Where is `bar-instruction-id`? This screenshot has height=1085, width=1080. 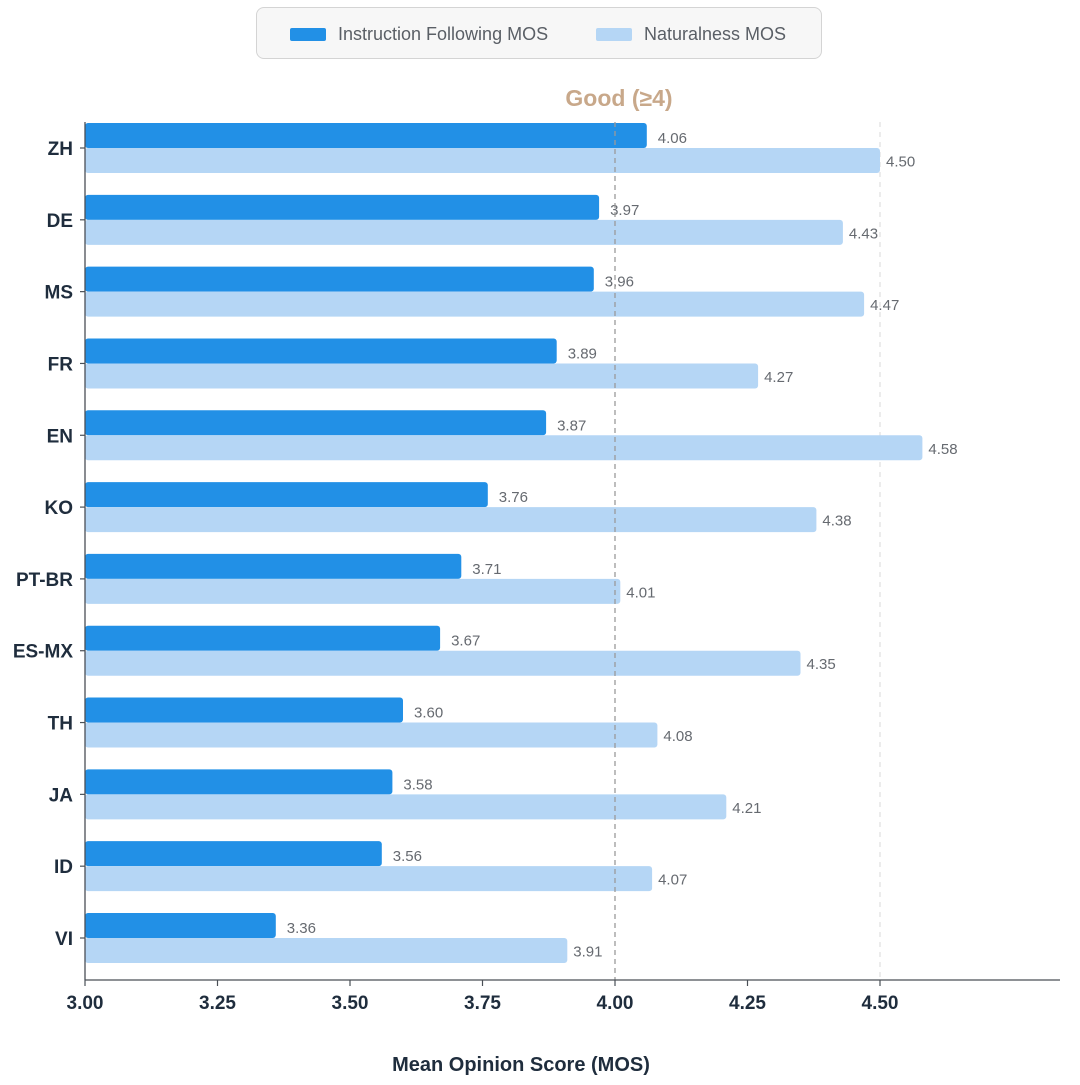
bar-instruction-id is located at coordinates (233, 854).